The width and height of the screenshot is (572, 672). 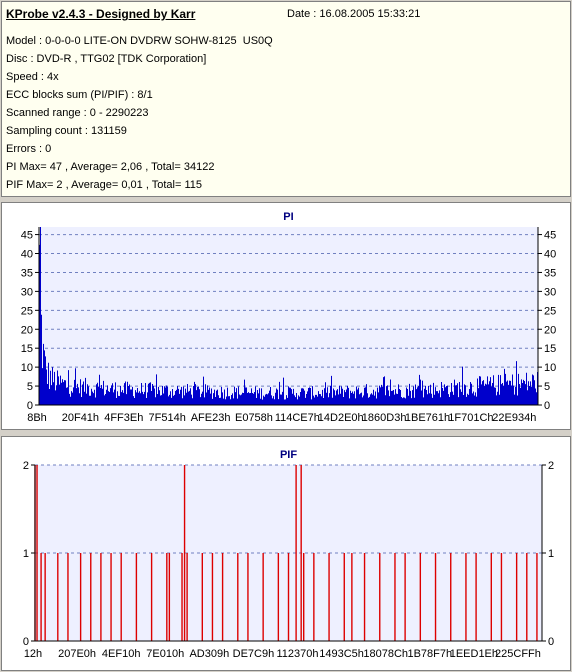 I want to click on y-tick-label-left: 20, so click(x=27, y=330).